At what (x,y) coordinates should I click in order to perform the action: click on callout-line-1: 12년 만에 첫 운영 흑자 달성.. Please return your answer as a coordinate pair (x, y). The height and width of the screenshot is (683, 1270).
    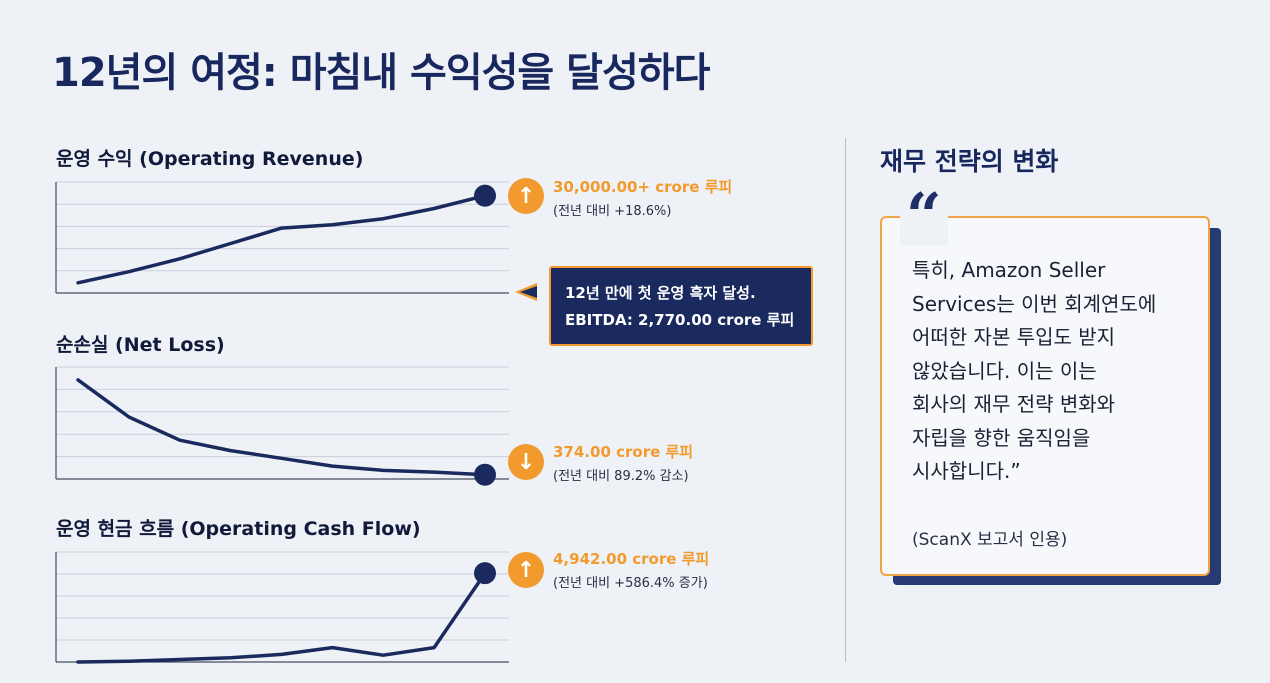
    Looking at the image, I should click on (660, 293).